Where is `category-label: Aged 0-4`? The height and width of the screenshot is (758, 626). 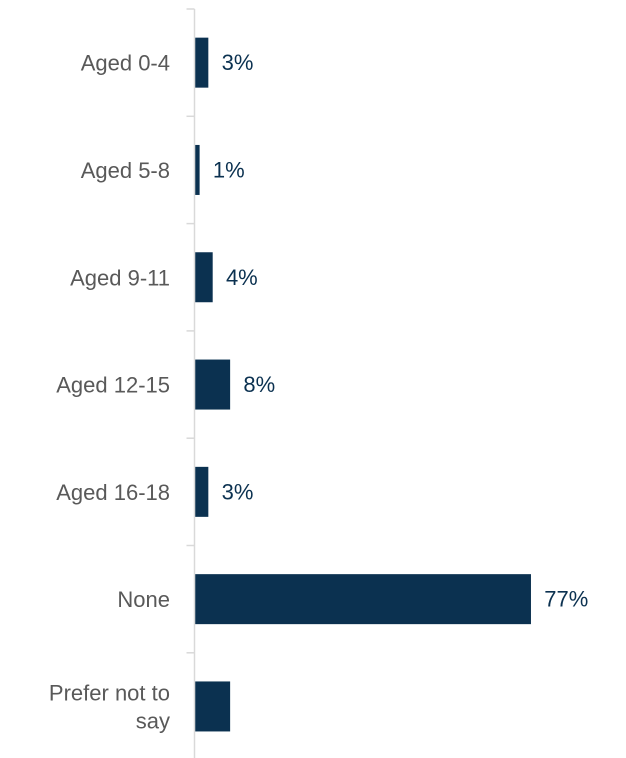
category-label: Aged 0-4 is located at coordinates (125, 62).